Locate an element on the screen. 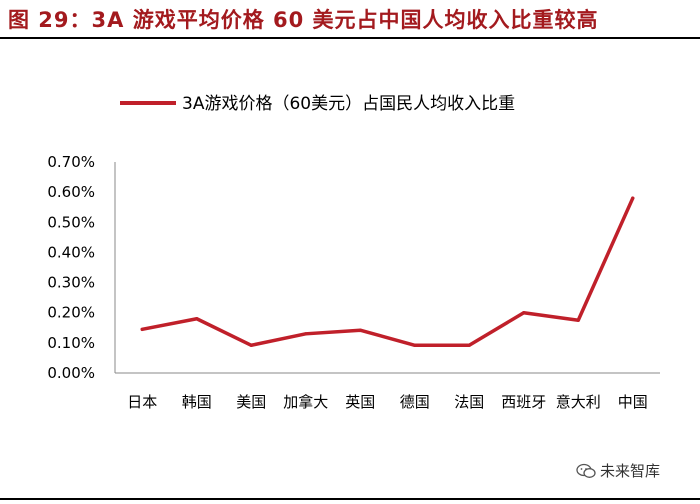 Image resolution: width=700 pixels, height=504 pixels. x-tick-label: 法国 is located at coordinates (469, 402).